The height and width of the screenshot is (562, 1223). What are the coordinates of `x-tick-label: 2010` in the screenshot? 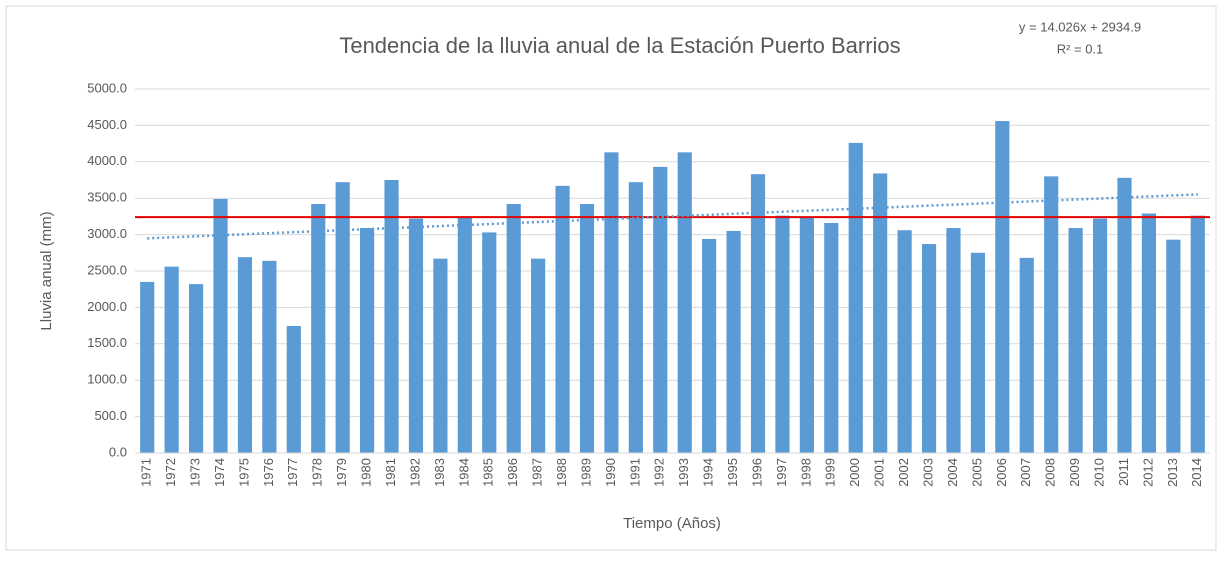 It's located at (1098, 472).